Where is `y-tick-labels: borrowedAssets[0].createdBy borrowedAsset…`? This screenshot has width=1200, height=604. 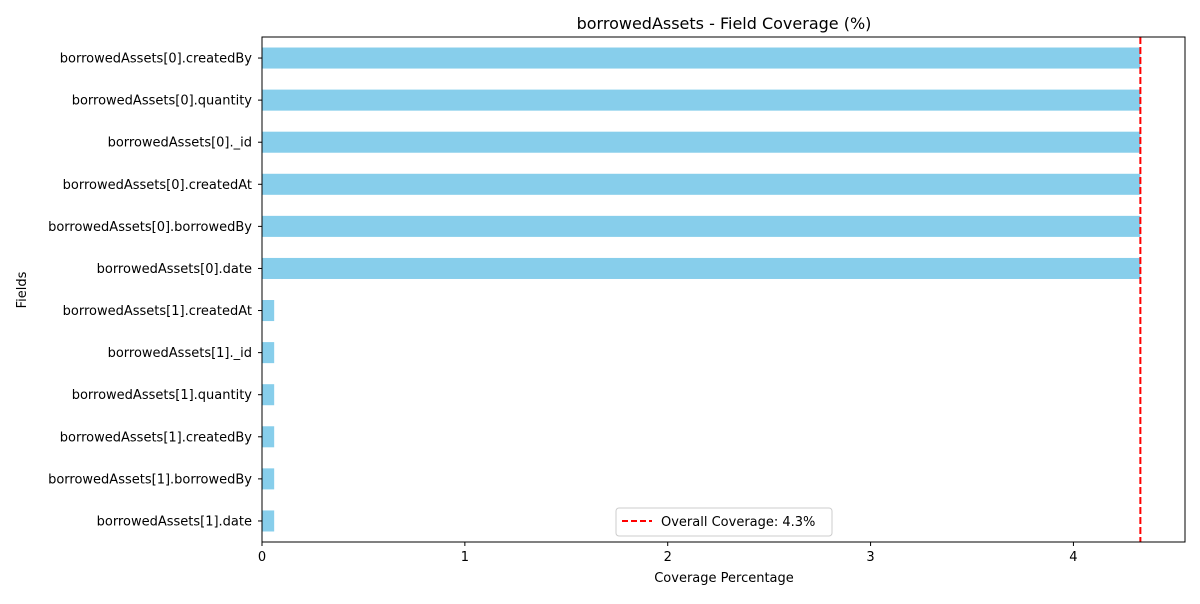
y-tick-labels: borrowedAssets[0].createdBy borrowedAsset… is located at coordinates (155, 290).